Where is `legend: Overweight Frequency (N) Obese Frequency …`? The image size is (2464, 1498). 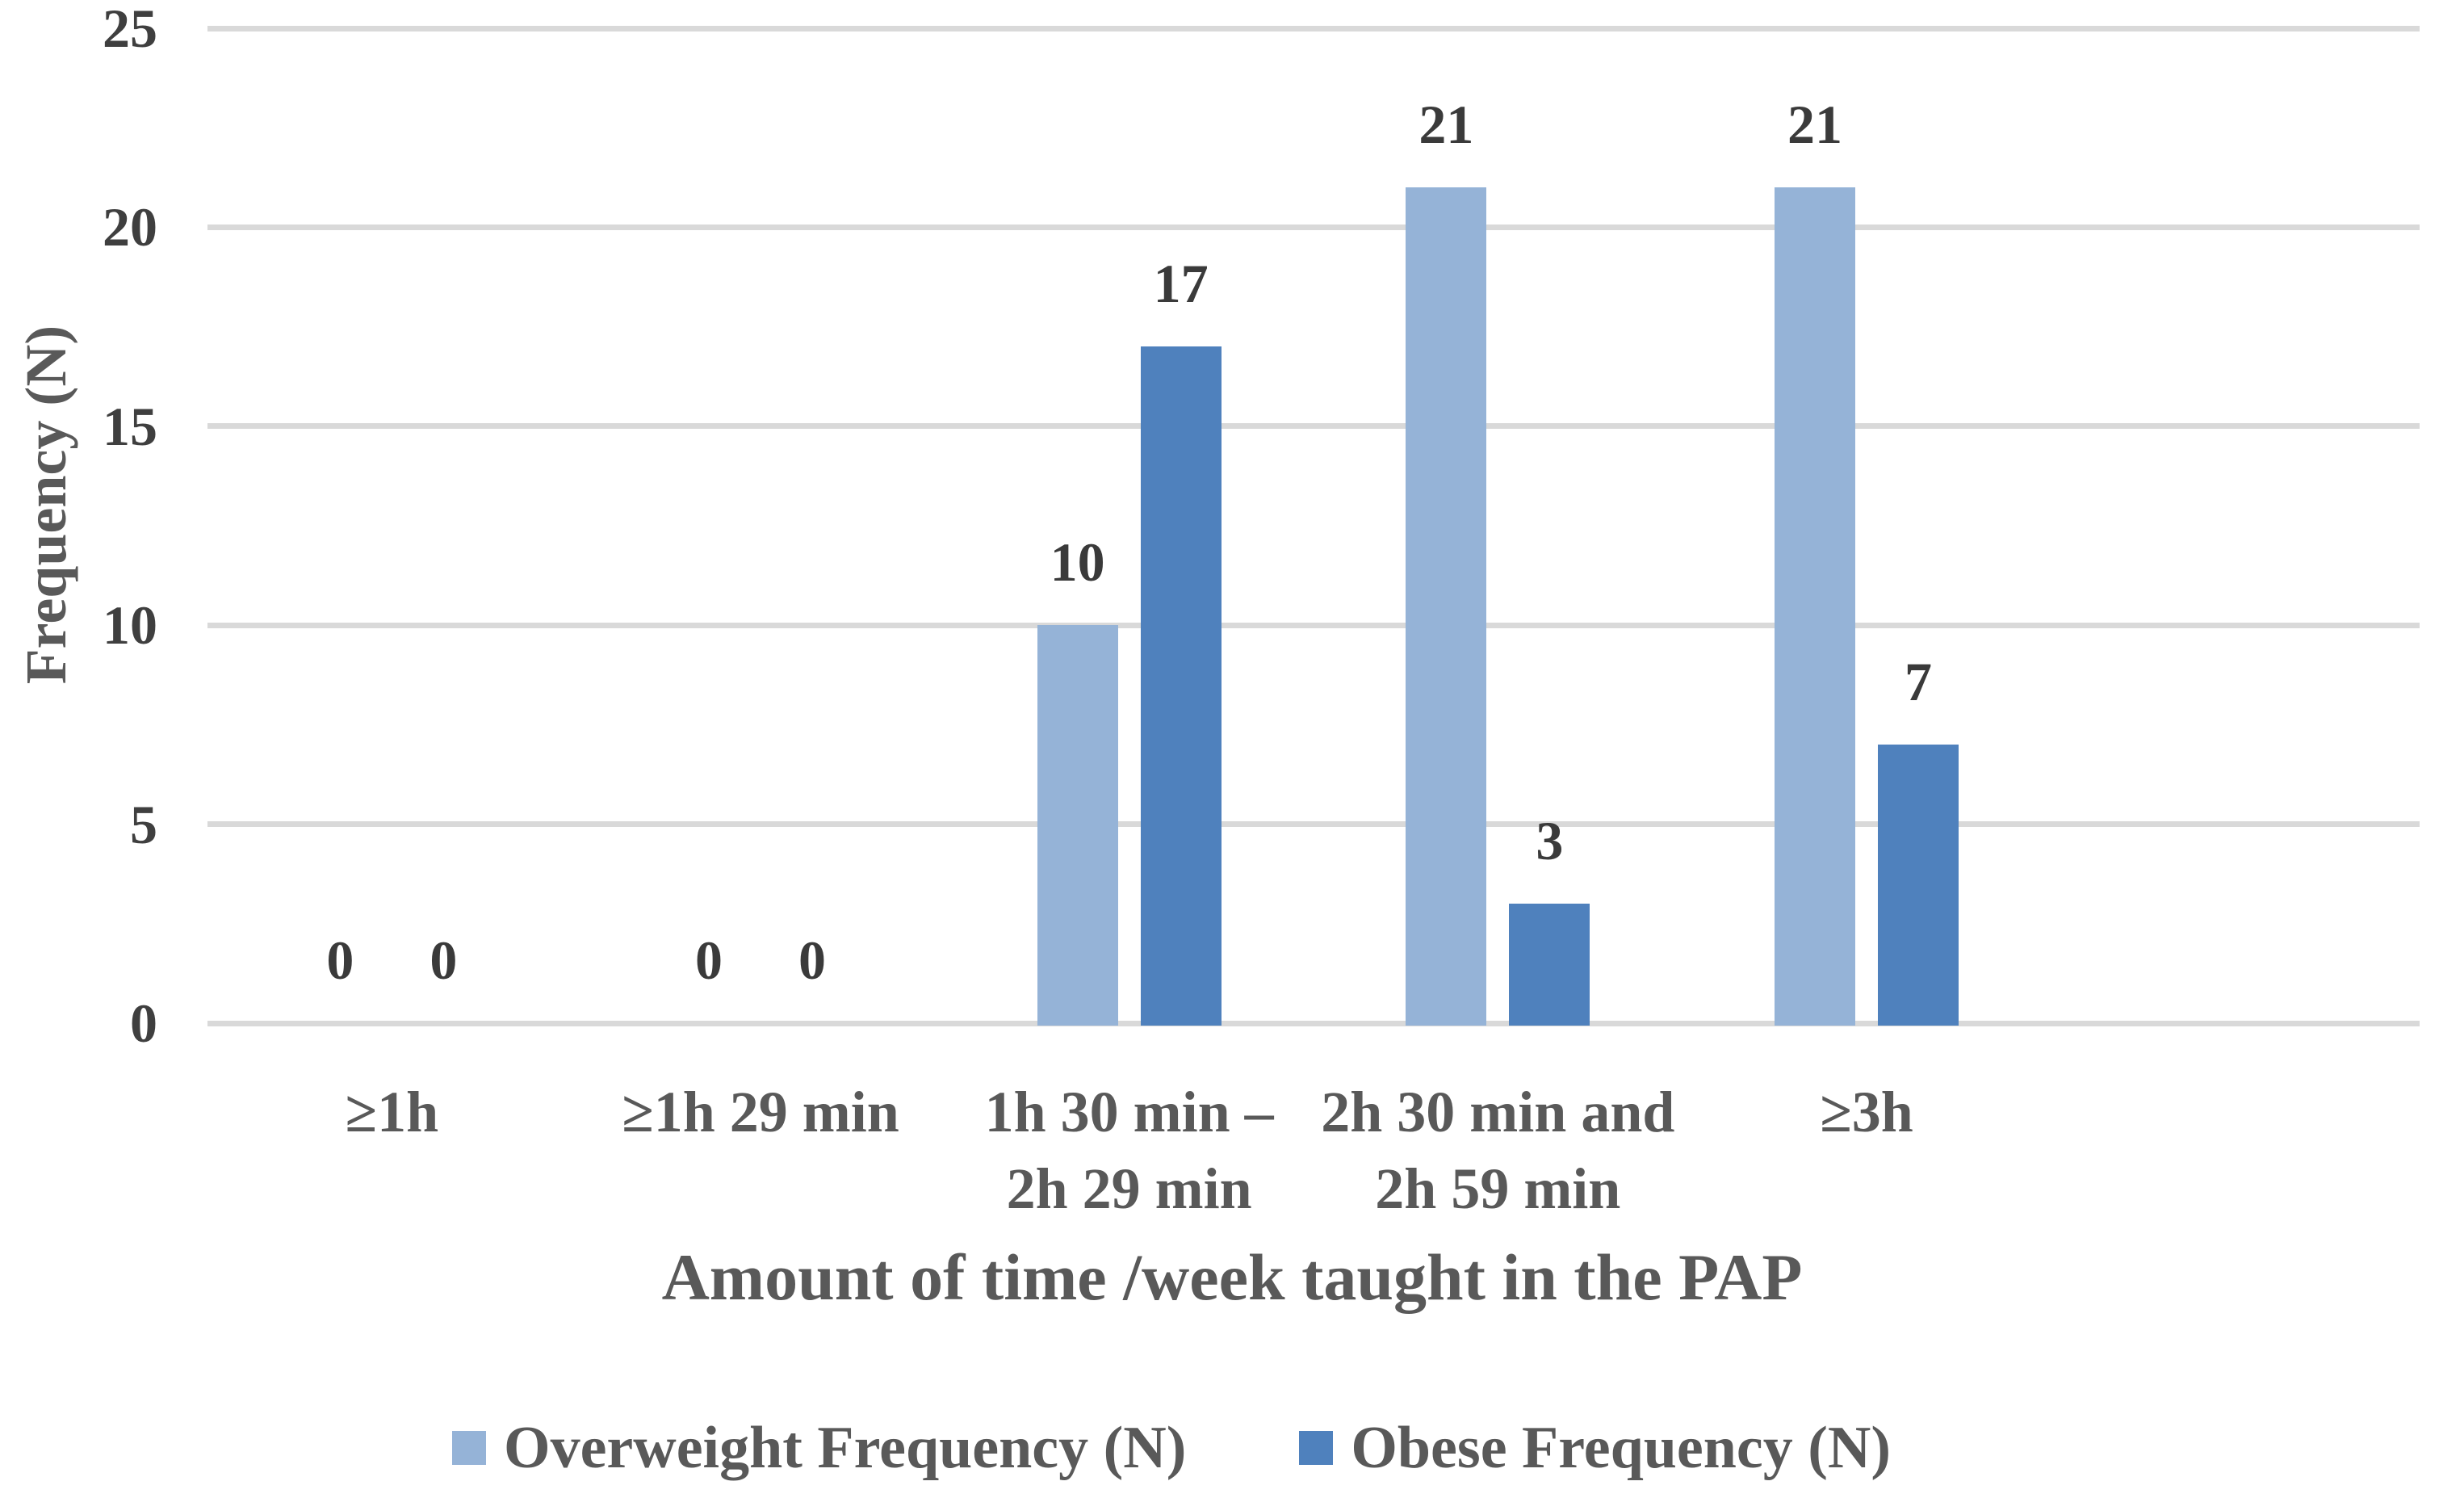 legend: Overweight Frequency (N) Obese Frequency … is located at coordinates (1201, 1448).